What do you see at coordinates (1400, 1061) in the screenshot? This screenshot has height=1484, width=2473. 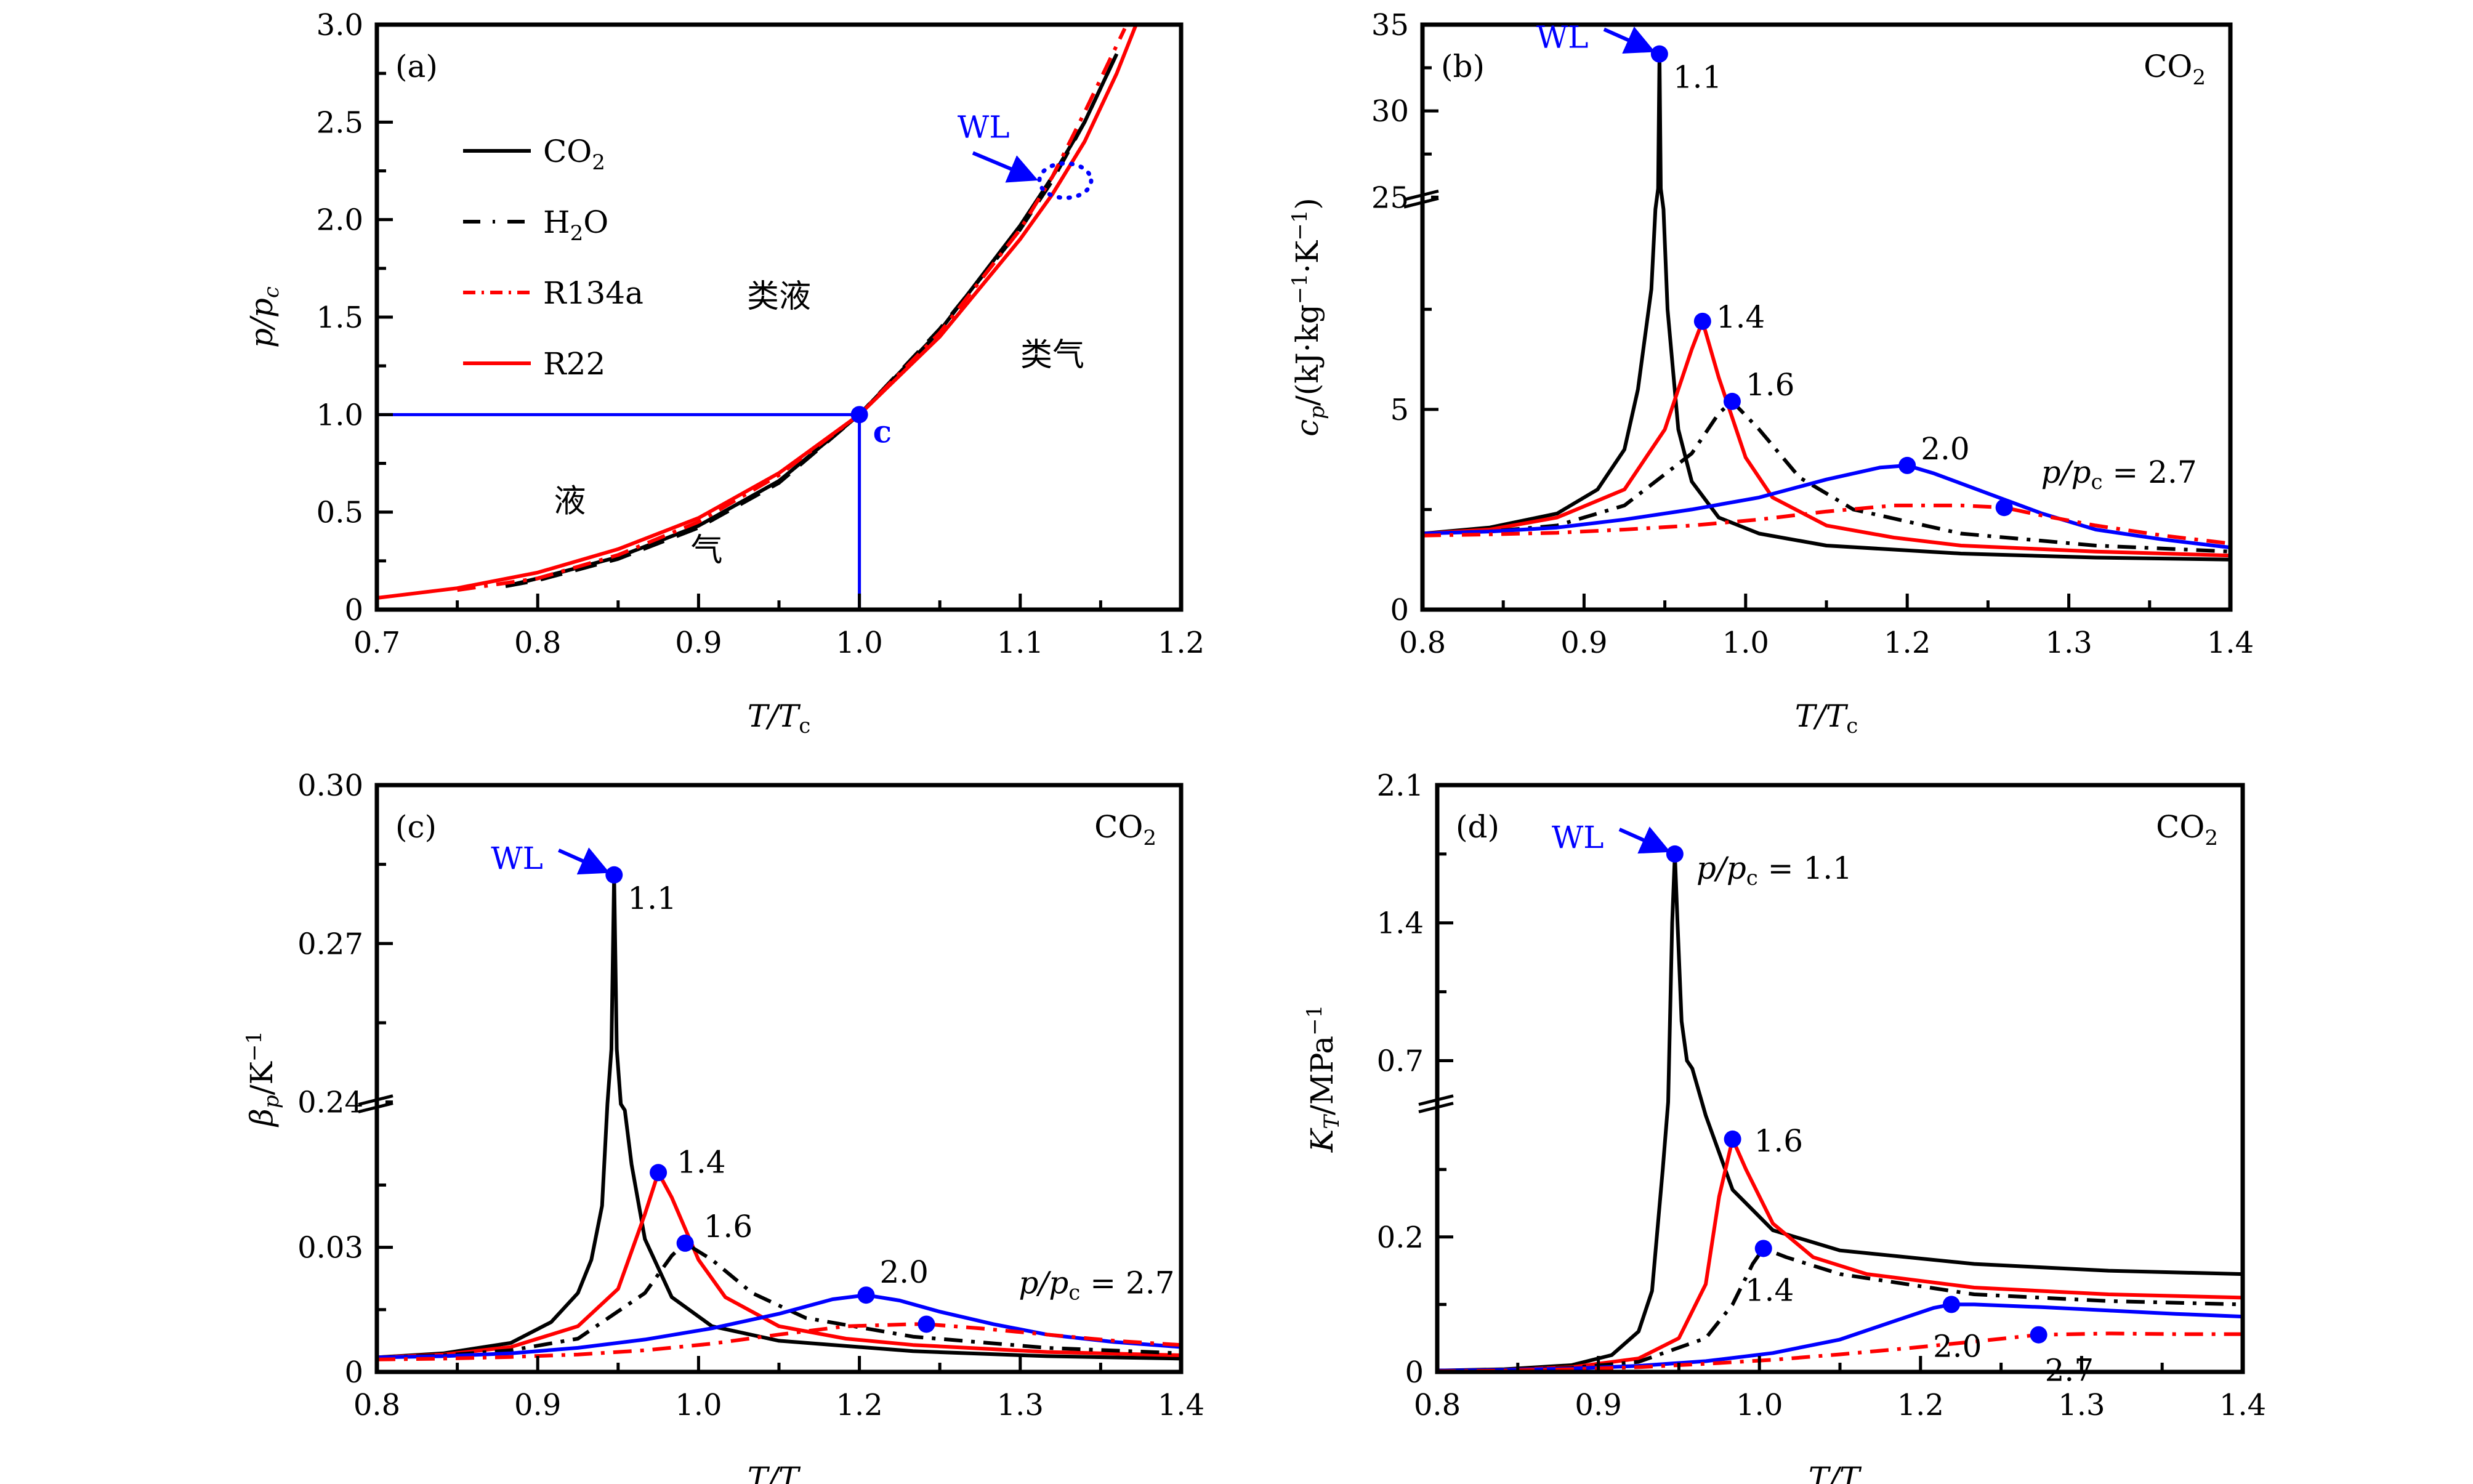 I see `y-tick-label: 0.7` at bounding box center [1400, 1061].